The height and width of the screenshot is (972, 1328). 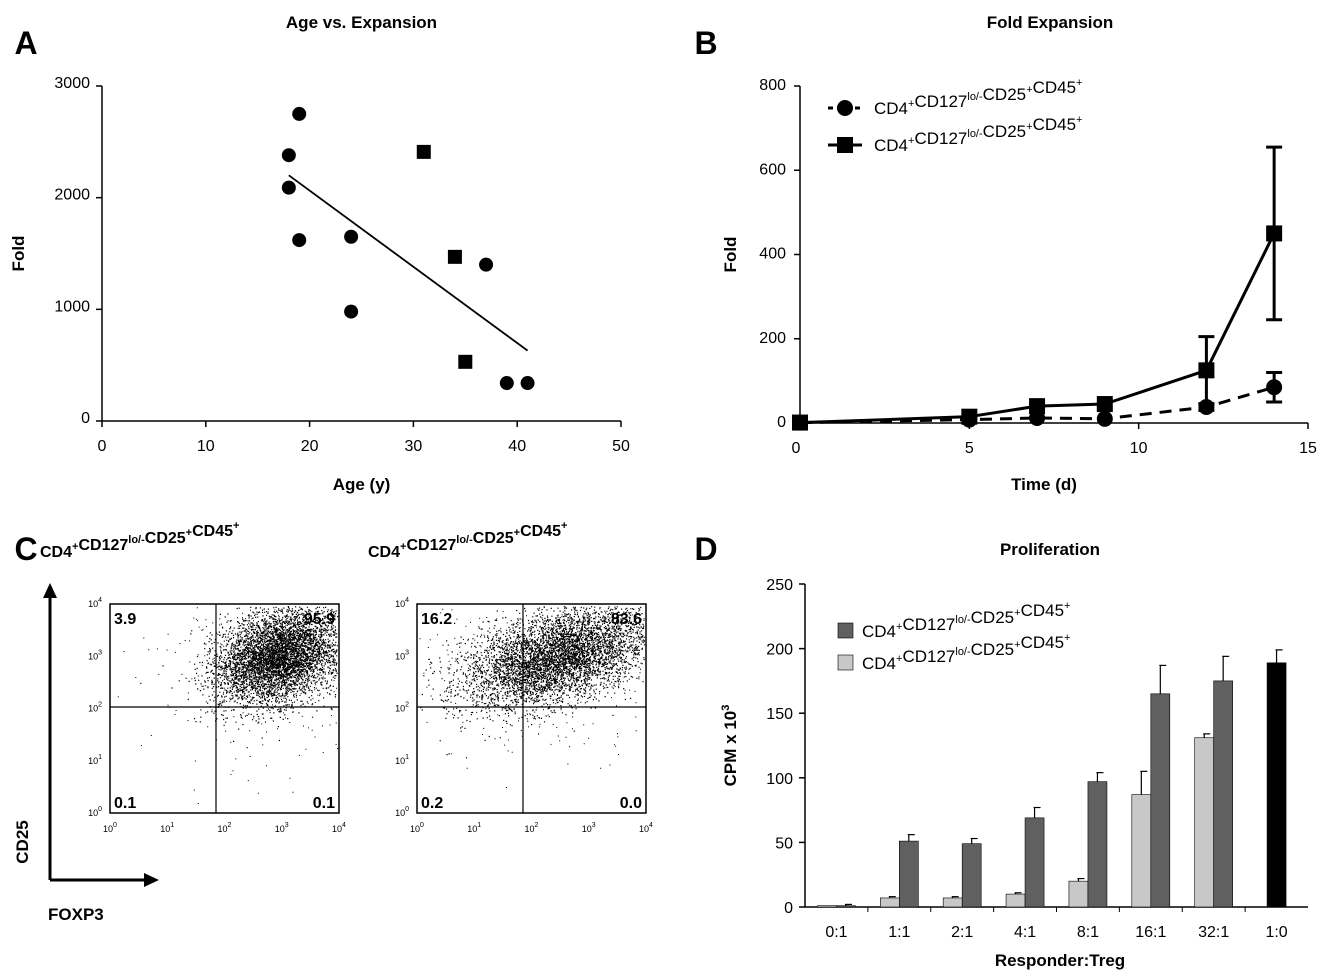 What do you see at coordinates (788, 908) in the screenshot?
I see `chart-d-y-tick-label: 0` at bounding box center [788, 908].